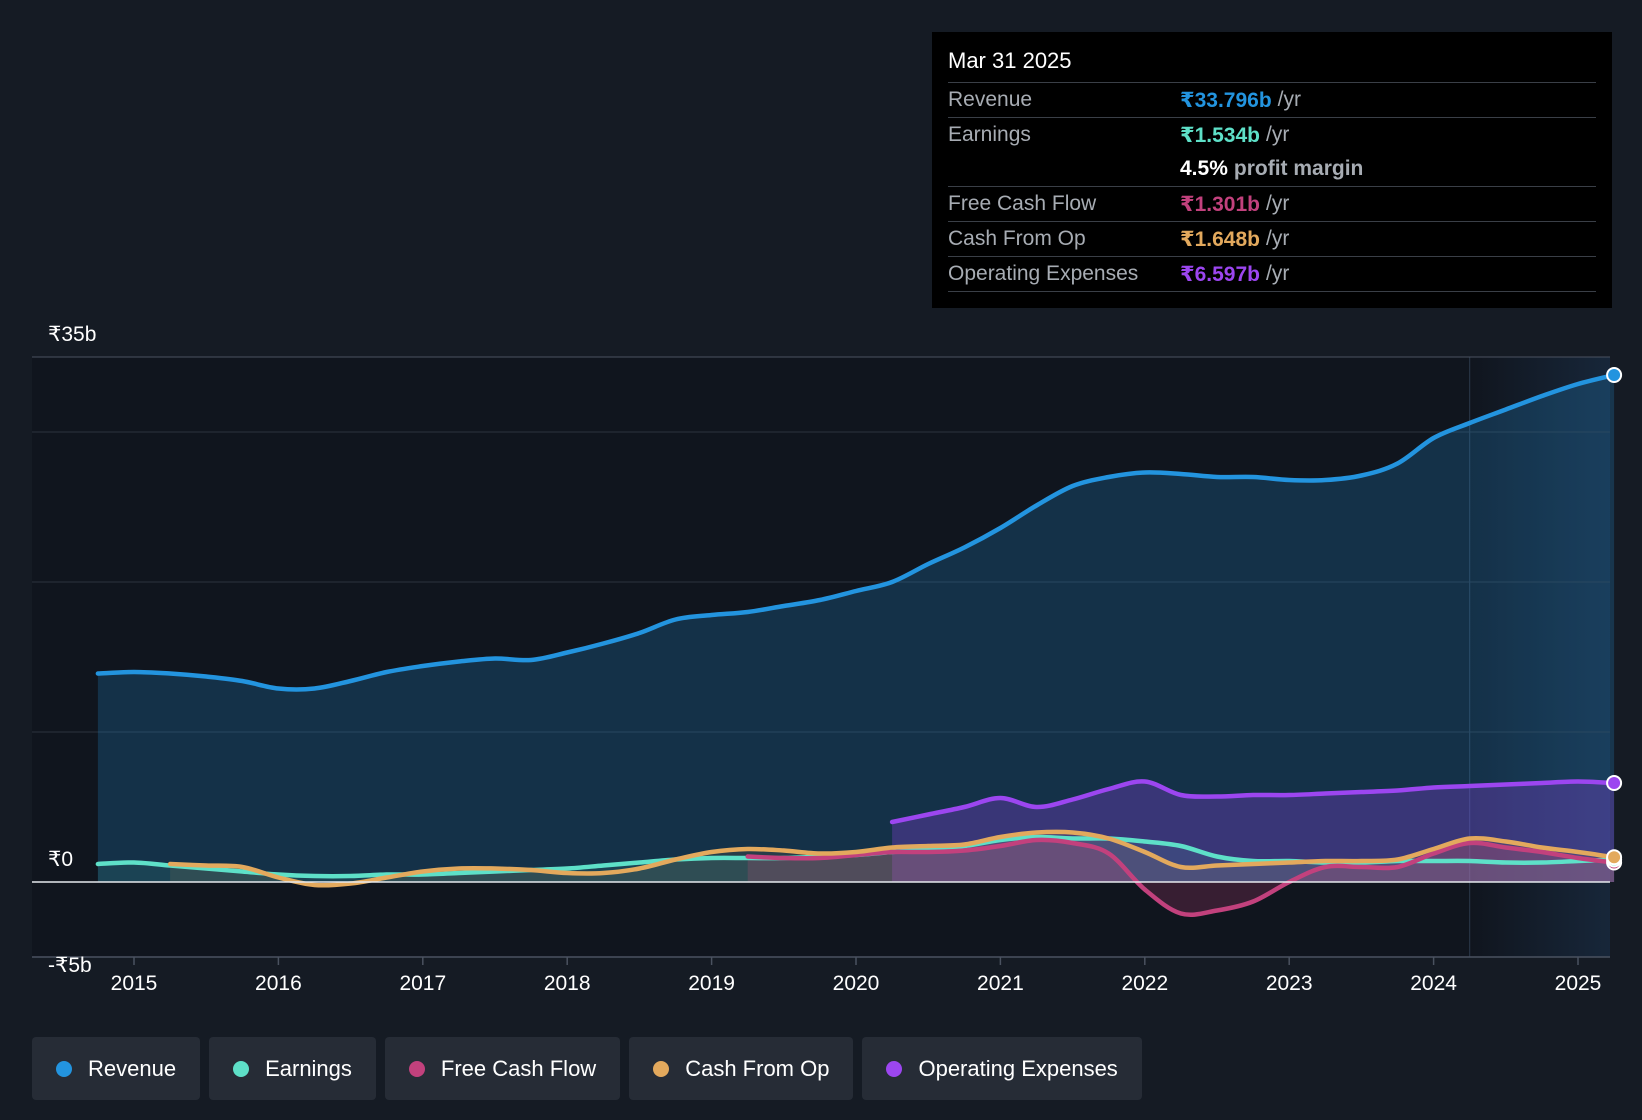 This screenshot has width=1642, height=1120. Describe the element at coordinates (278, 983) in the screenshot. I see `x-tick-label: 2016` at that location.